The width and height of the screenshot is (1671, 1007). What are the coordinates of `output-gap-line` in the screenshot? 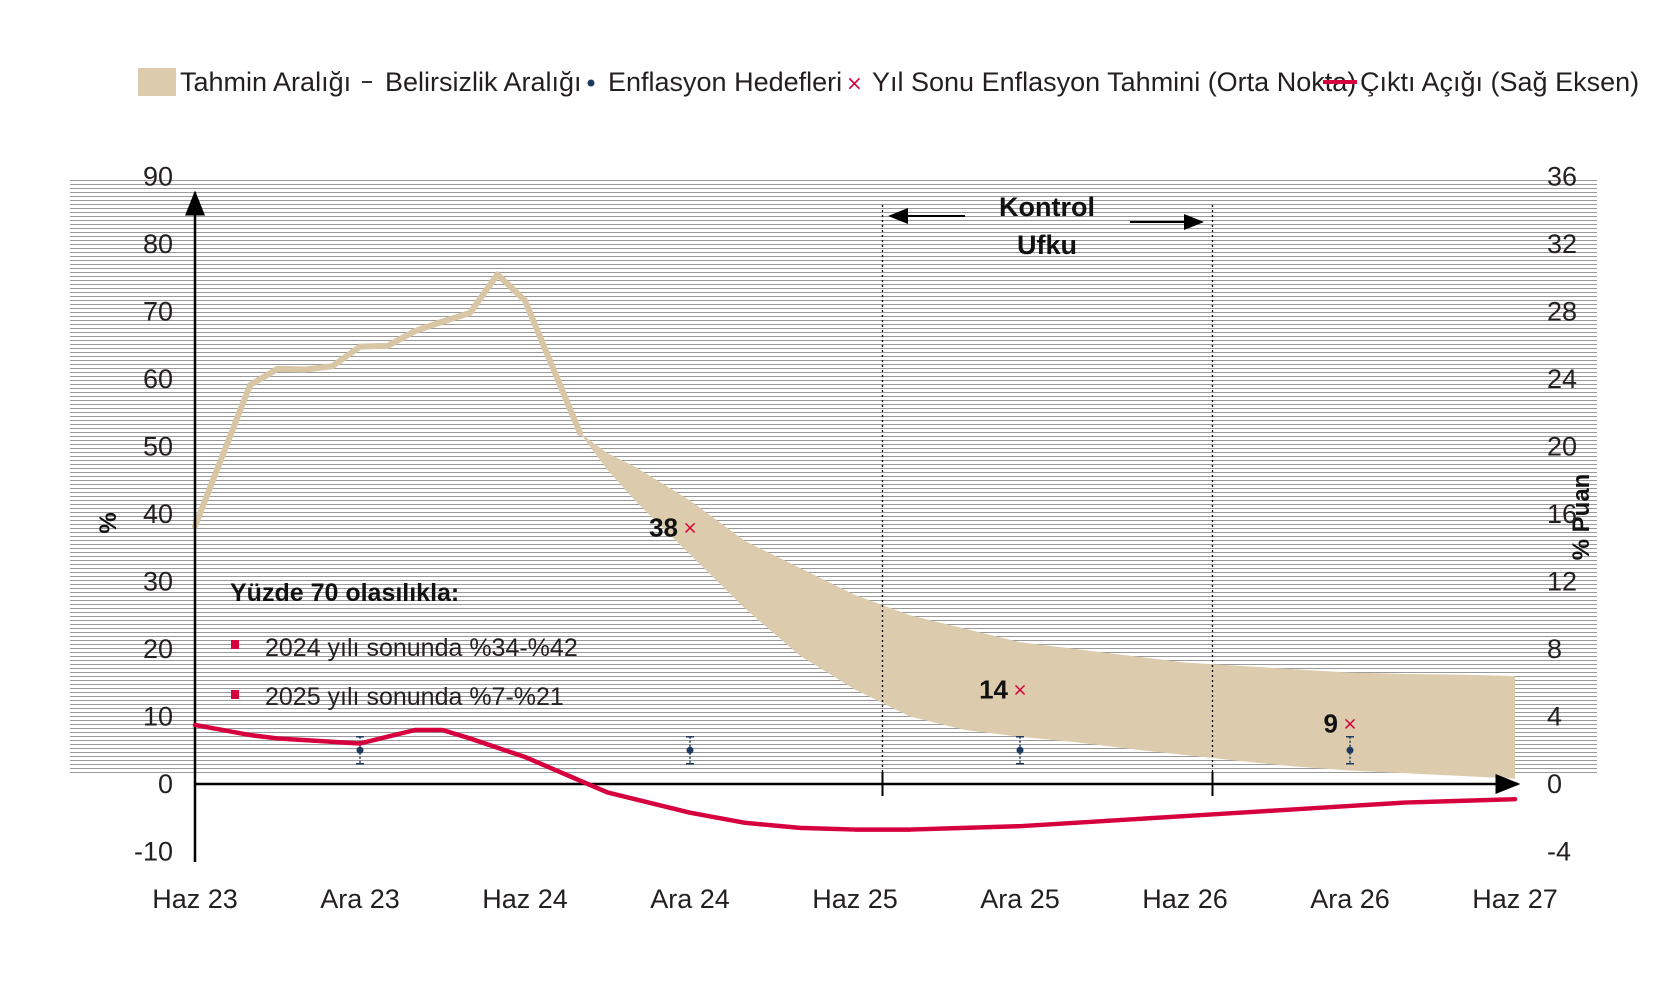 It's located at (855, 777).